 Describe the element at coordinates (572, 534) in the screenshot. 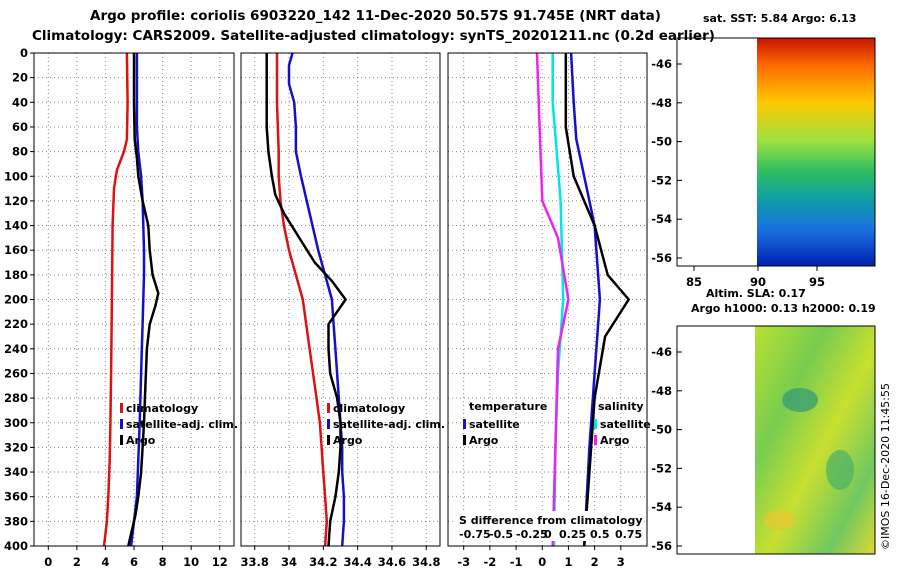

I see `secondary-tick-label: 0.25` at that location.